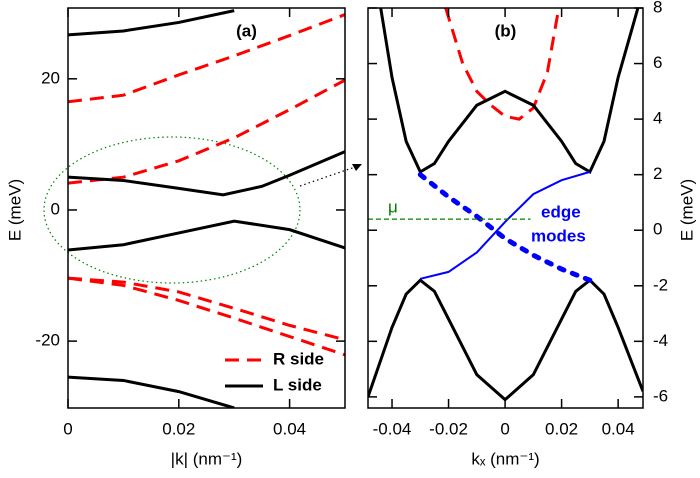 The width and height of the screenshot is (700, 478). Describe the element at coordinates (393, 206) in the screenshot. I see `annotation: μ` at that location.